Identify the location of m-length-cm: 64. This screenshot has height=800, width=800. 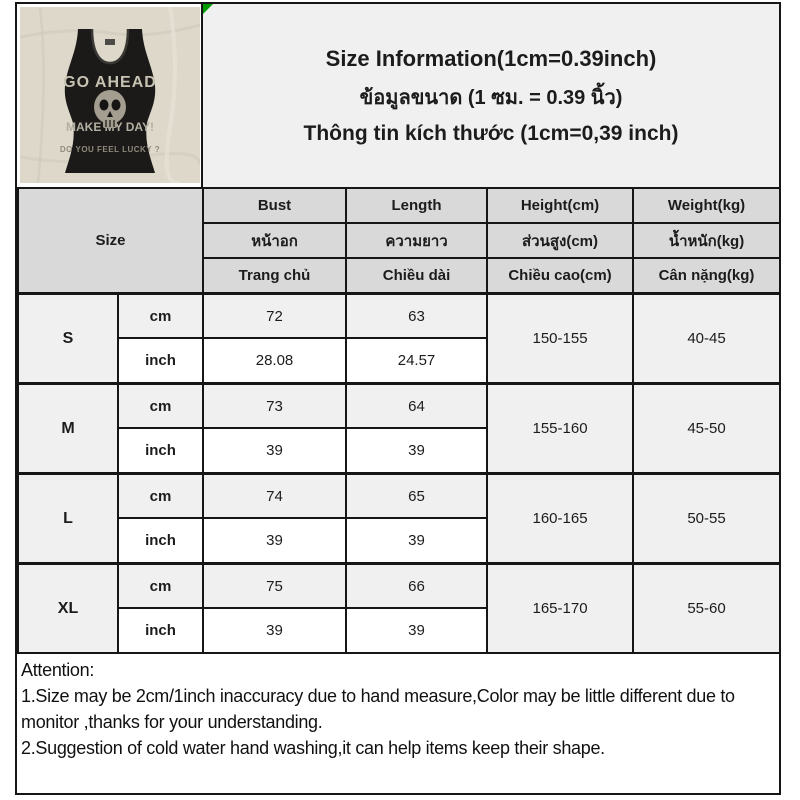
(417, 405).